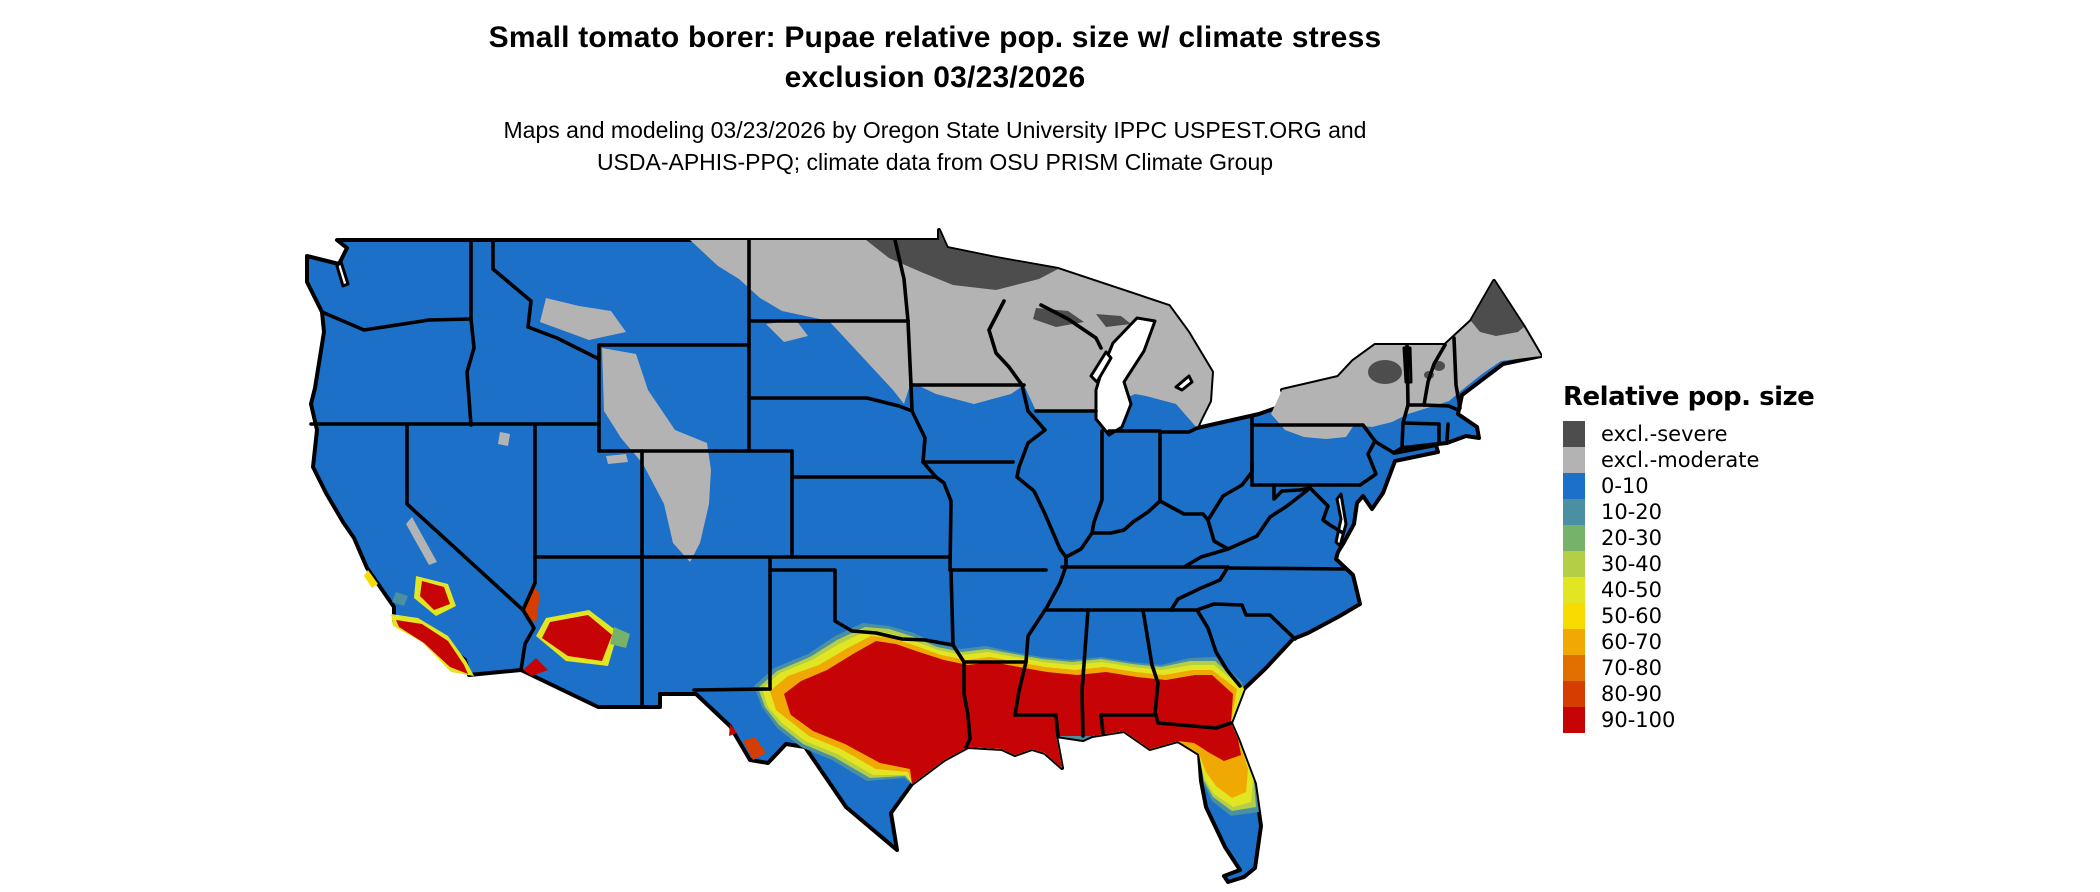 The image size is (2100, 892). What do you see at coordinates (1125, 376) in the screenshot?
I see `lake-michigan` at bounding box center [1125, 376].